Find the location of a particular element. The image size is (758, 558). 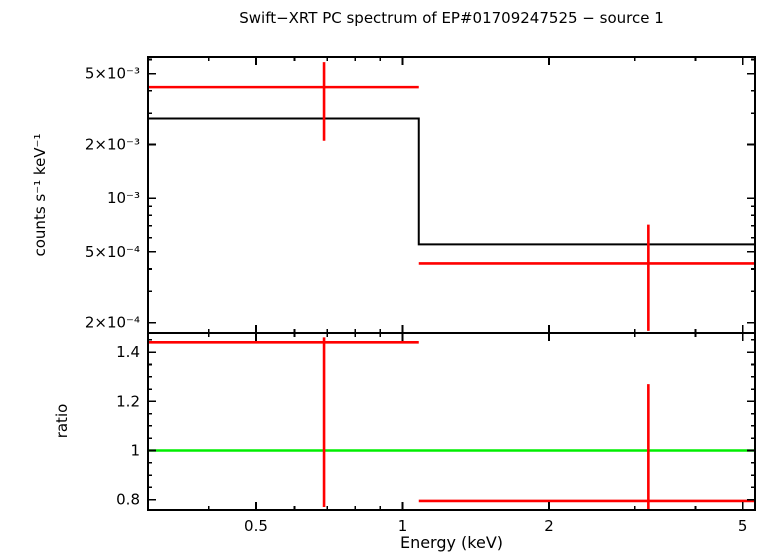

y-tick-label: 1 is located at coordinates (135, 451).